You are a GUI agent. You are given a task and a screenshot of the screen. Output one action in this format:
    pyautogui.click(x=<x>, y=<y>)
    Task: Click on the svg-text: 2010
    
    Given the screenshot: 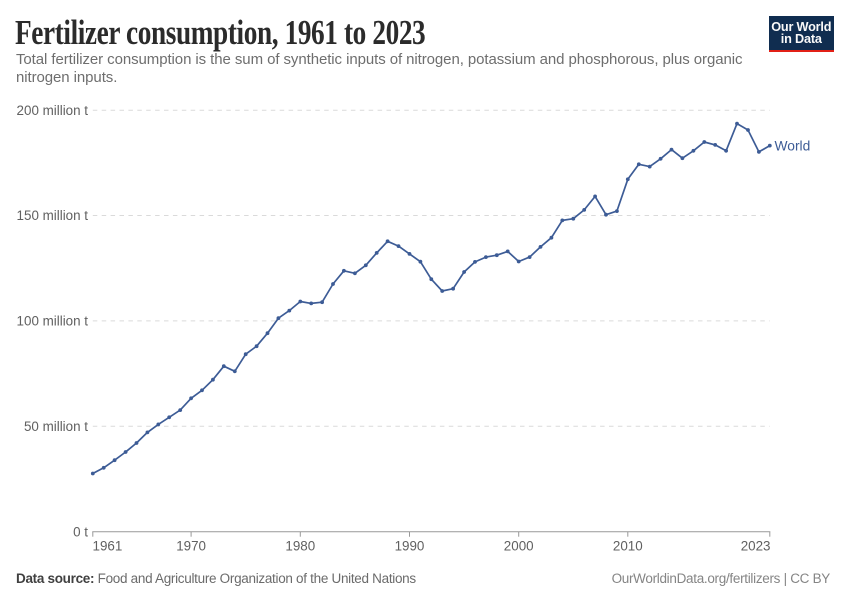 What is the action you would take?
    pyautogui.click(x=628, y=546)
    